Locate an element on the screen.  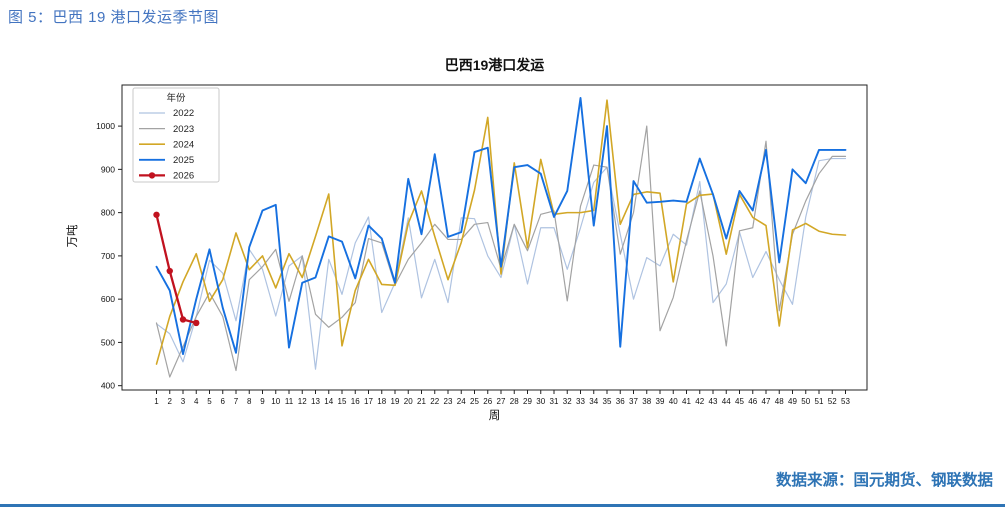
x-tick-label: 8 is located at coordinates (249, 401).